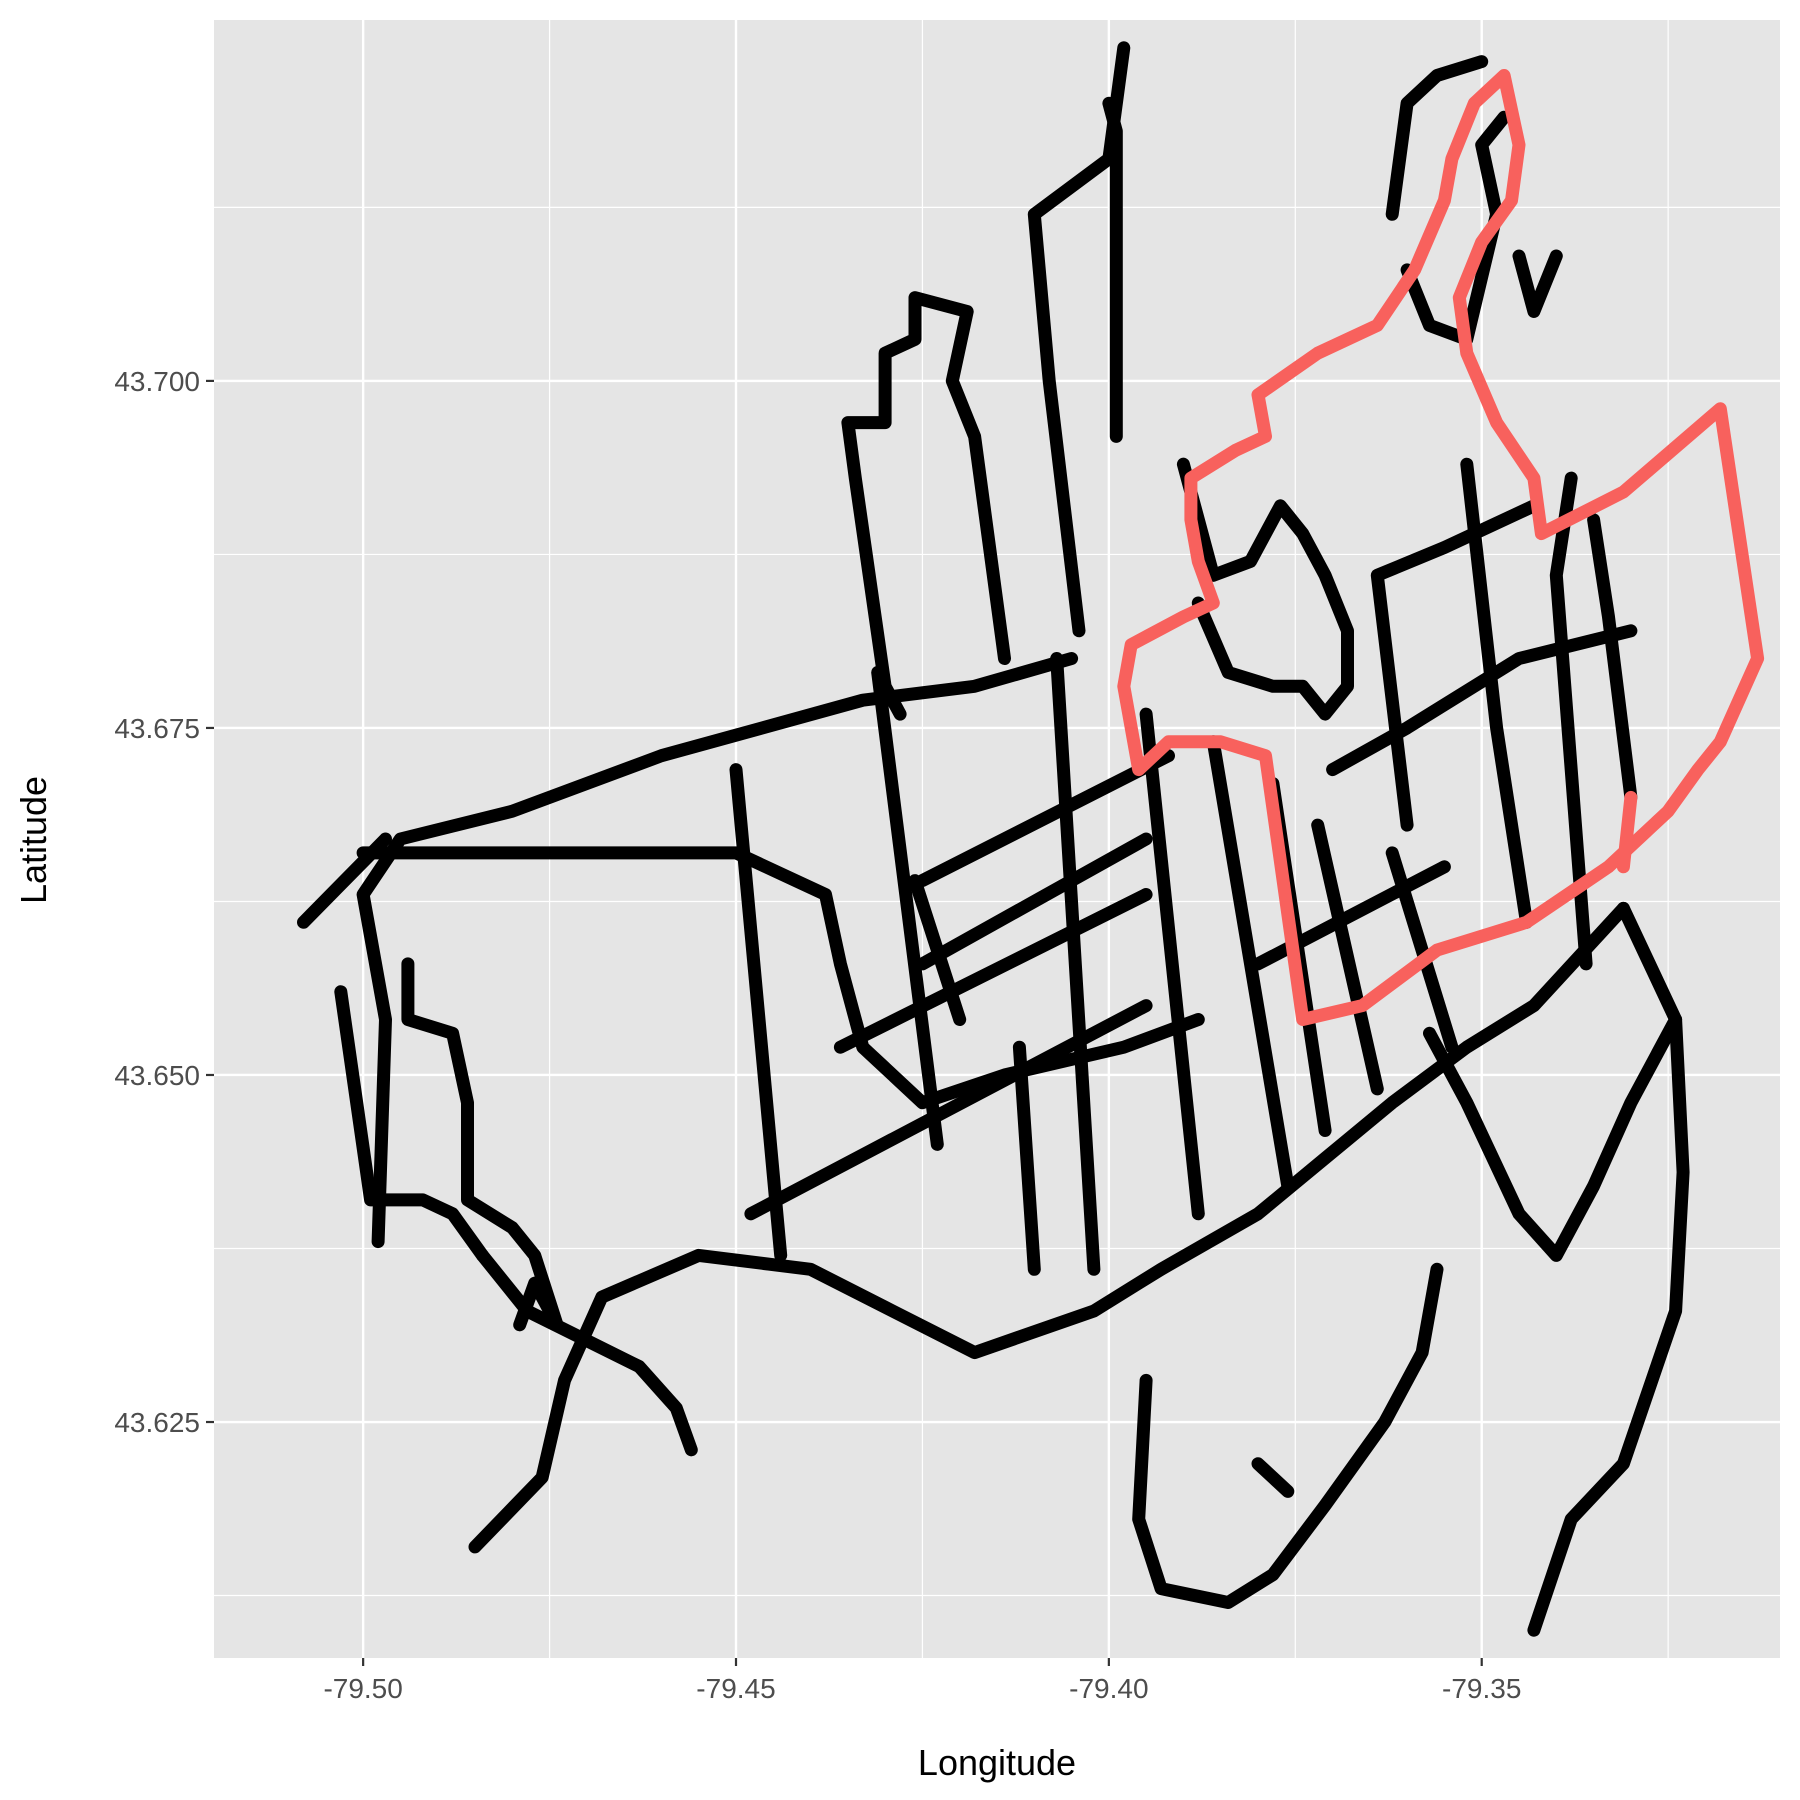  Describe the element at coordinates (362, 1688) in the screenshot. I see `x-tick-label: -79.50` at that location.